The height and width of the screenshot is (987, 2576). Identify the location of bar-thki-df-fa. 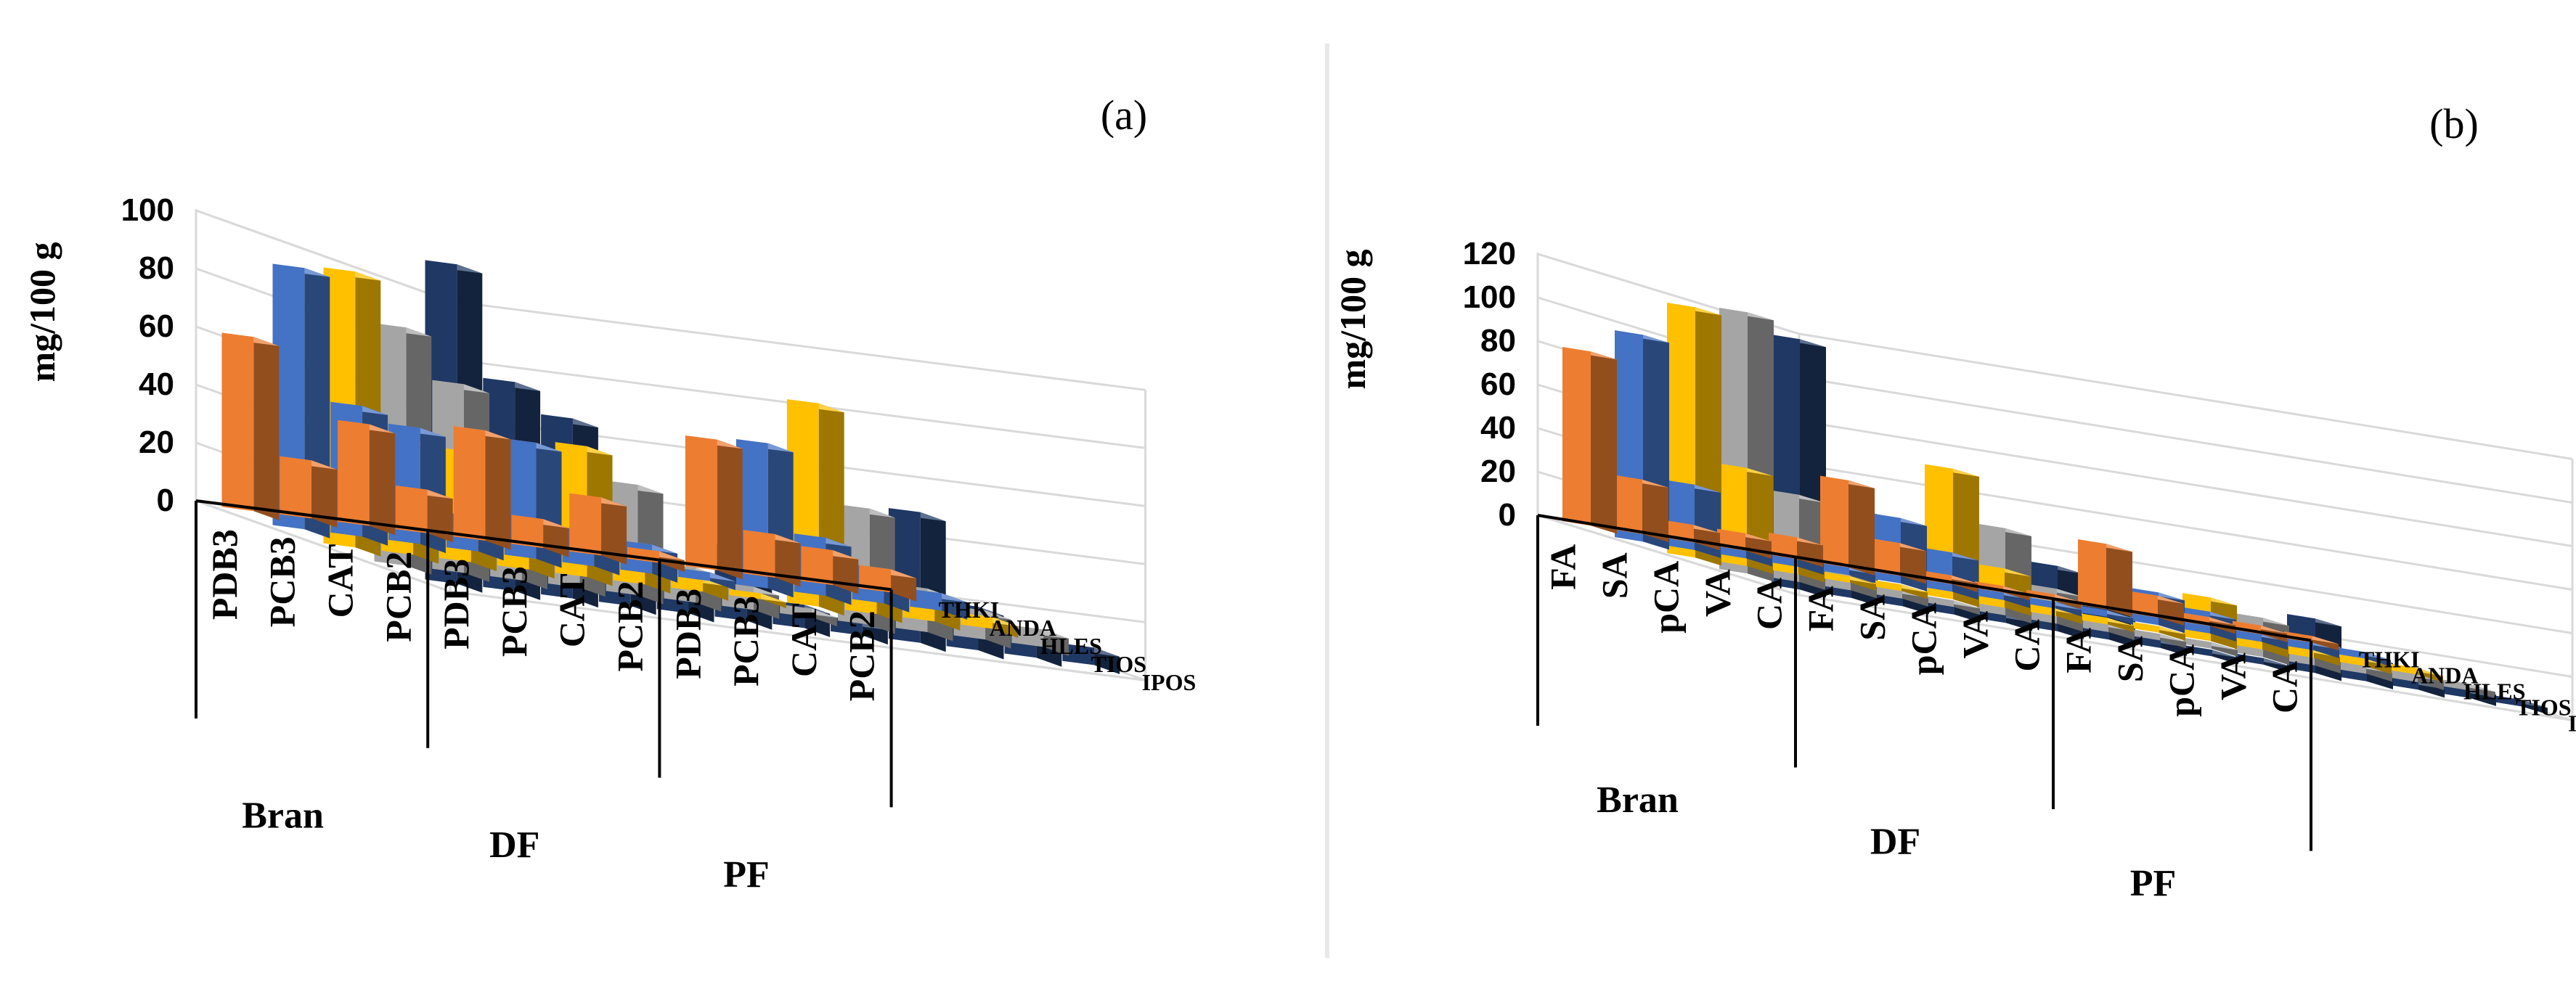
(1847, 525).